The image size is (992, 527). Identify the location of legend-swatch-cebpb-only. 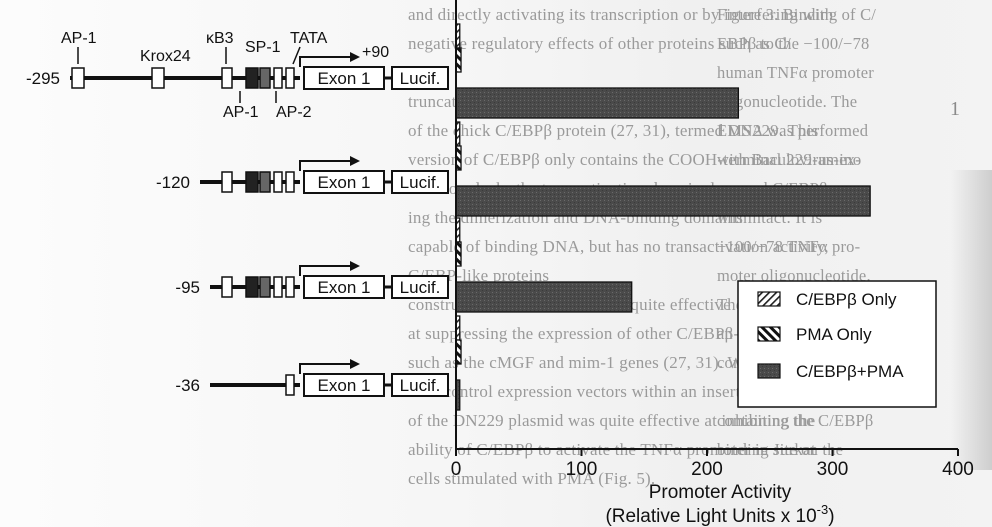
(769, 299).